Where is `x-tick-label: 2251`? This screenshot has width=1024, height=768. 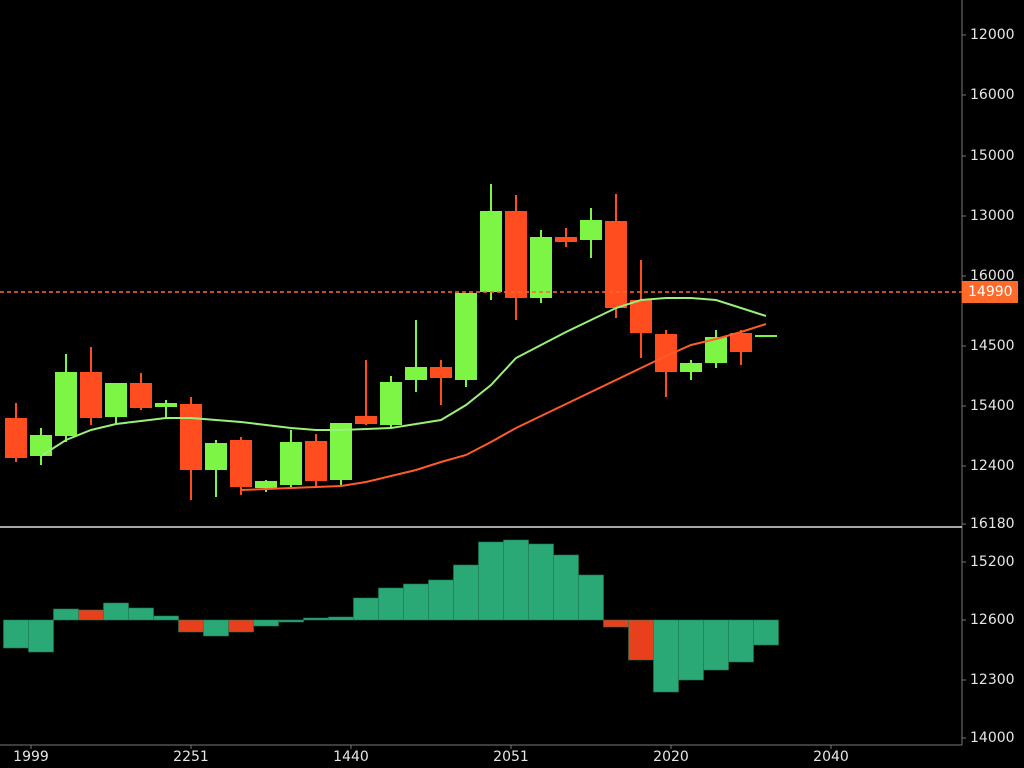
x-tick-label: 2251 is located at coordinates (191, 757).